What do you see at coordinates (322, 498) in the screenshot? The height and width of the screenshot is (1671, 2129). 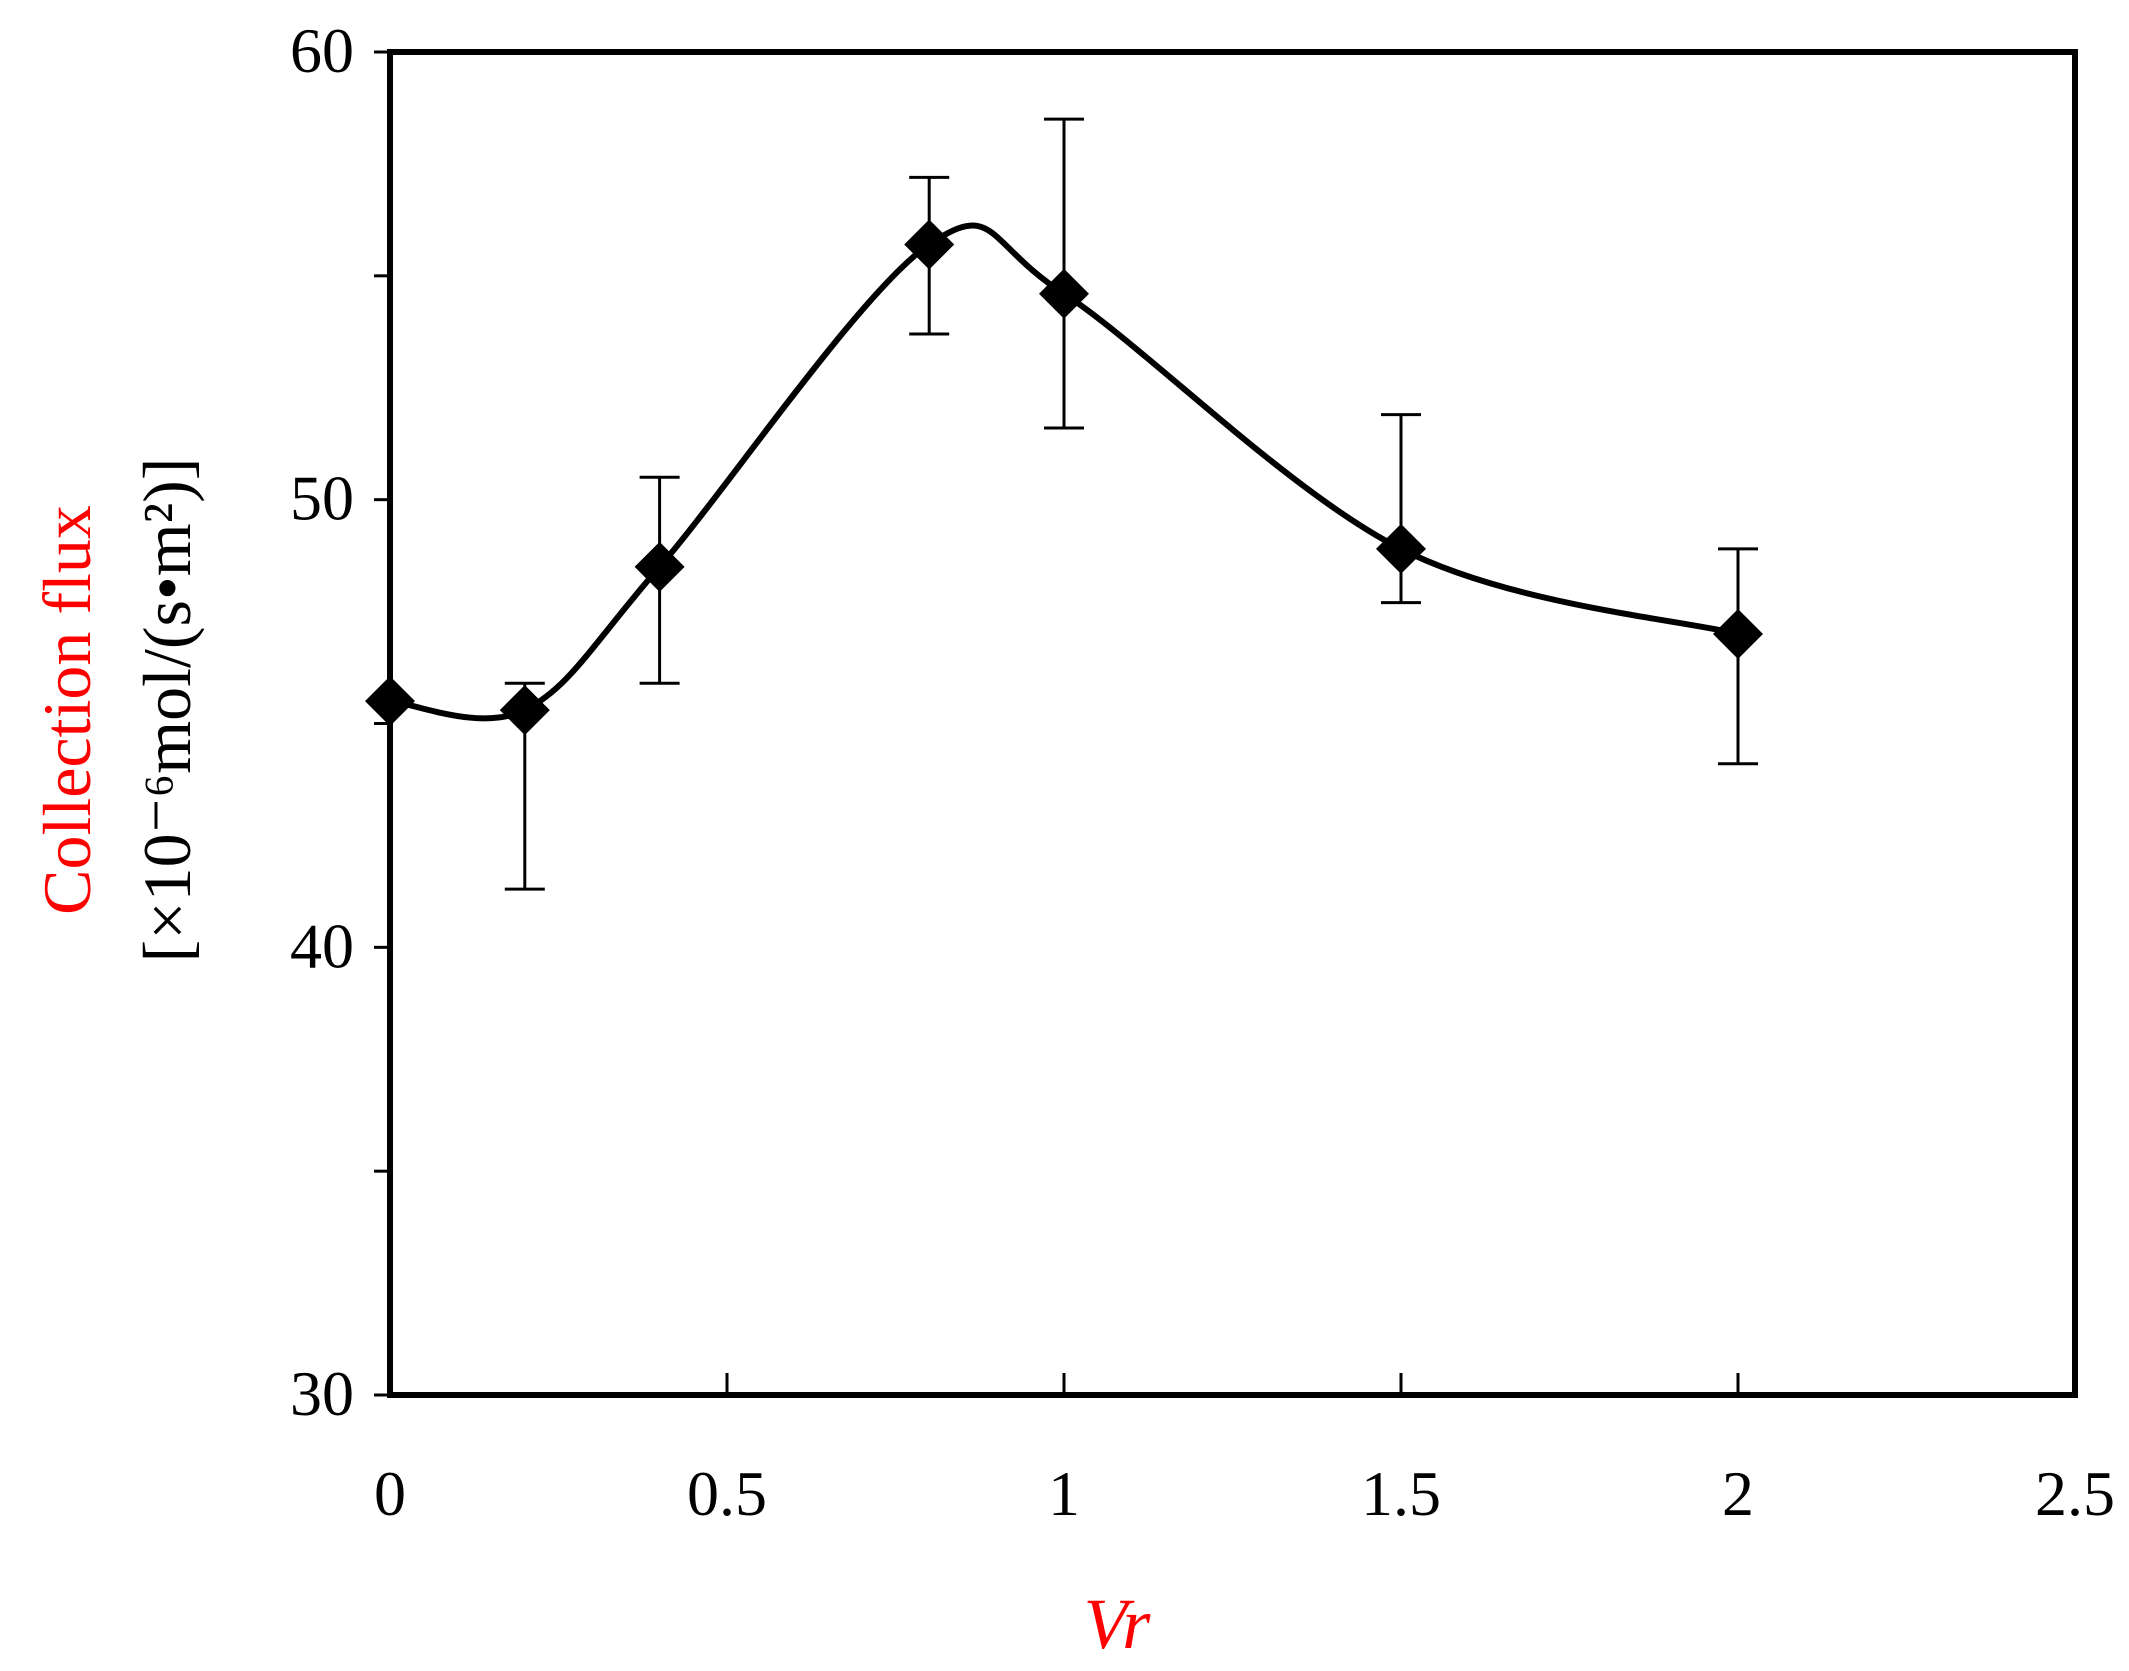 I see `y-tick-label: 50` at bounding box center [322, 498].